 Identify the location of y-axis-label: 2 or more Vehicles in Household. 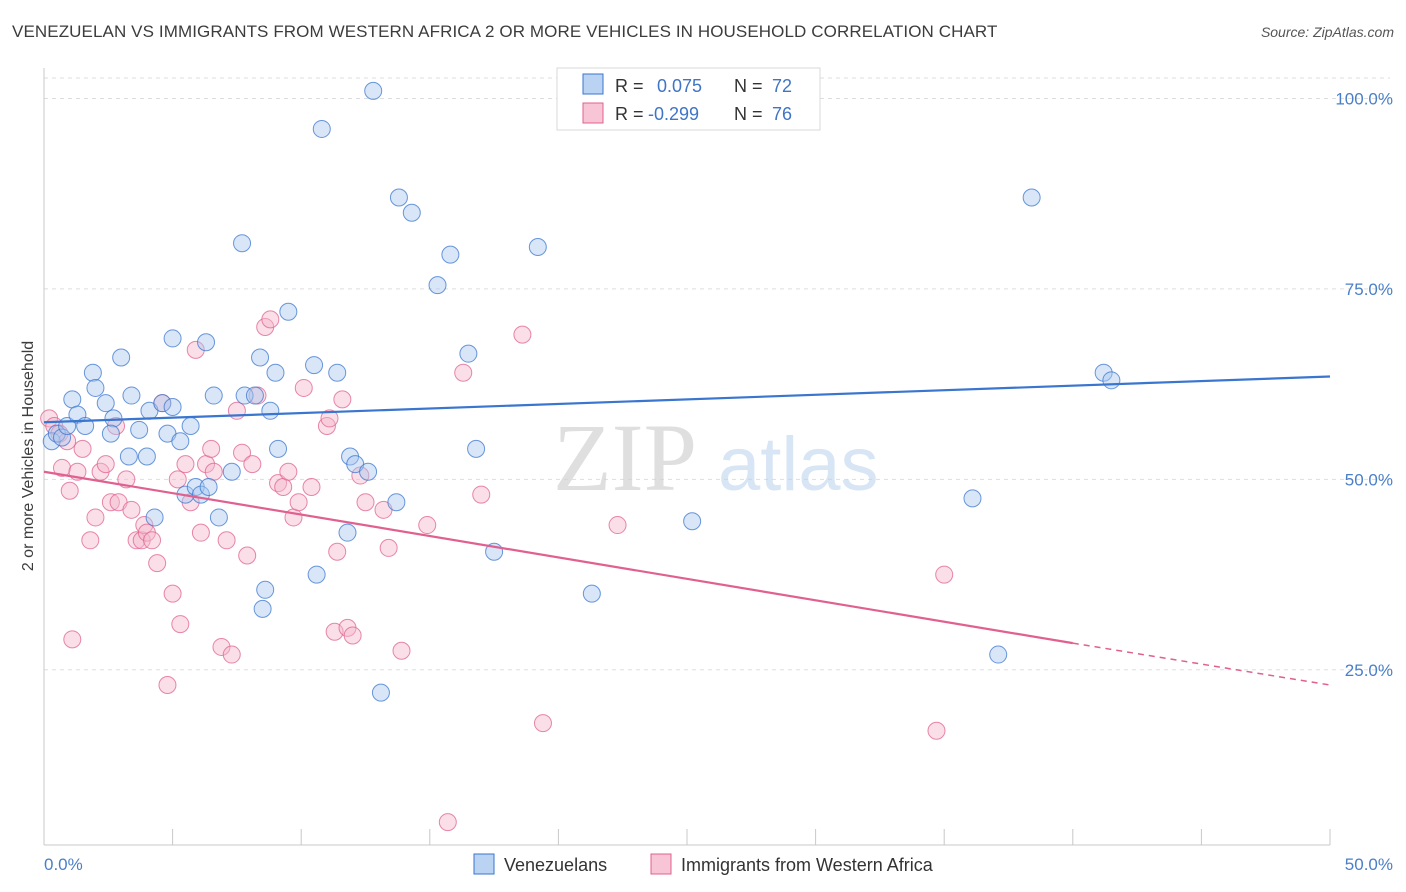
(28, 456).